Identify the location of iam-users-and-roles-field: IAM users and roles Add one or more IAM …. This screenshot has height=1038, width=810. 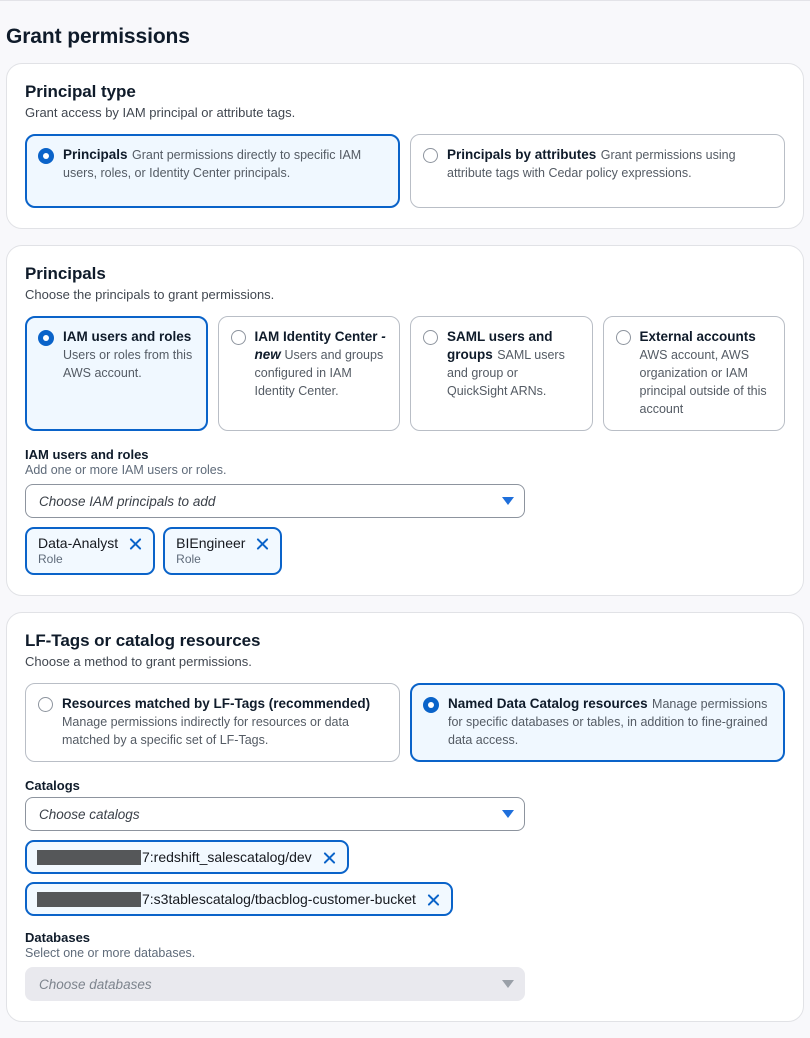
(405, 511).